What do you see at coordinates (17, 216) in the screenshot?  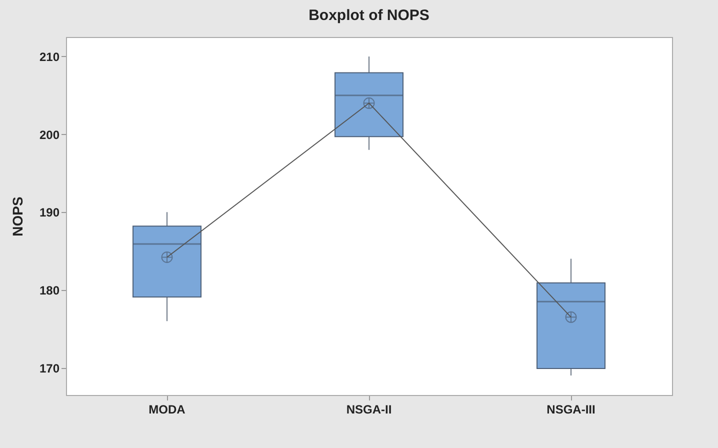 I see `y-axis-title: NOPS` at bounding box center [17, 216].